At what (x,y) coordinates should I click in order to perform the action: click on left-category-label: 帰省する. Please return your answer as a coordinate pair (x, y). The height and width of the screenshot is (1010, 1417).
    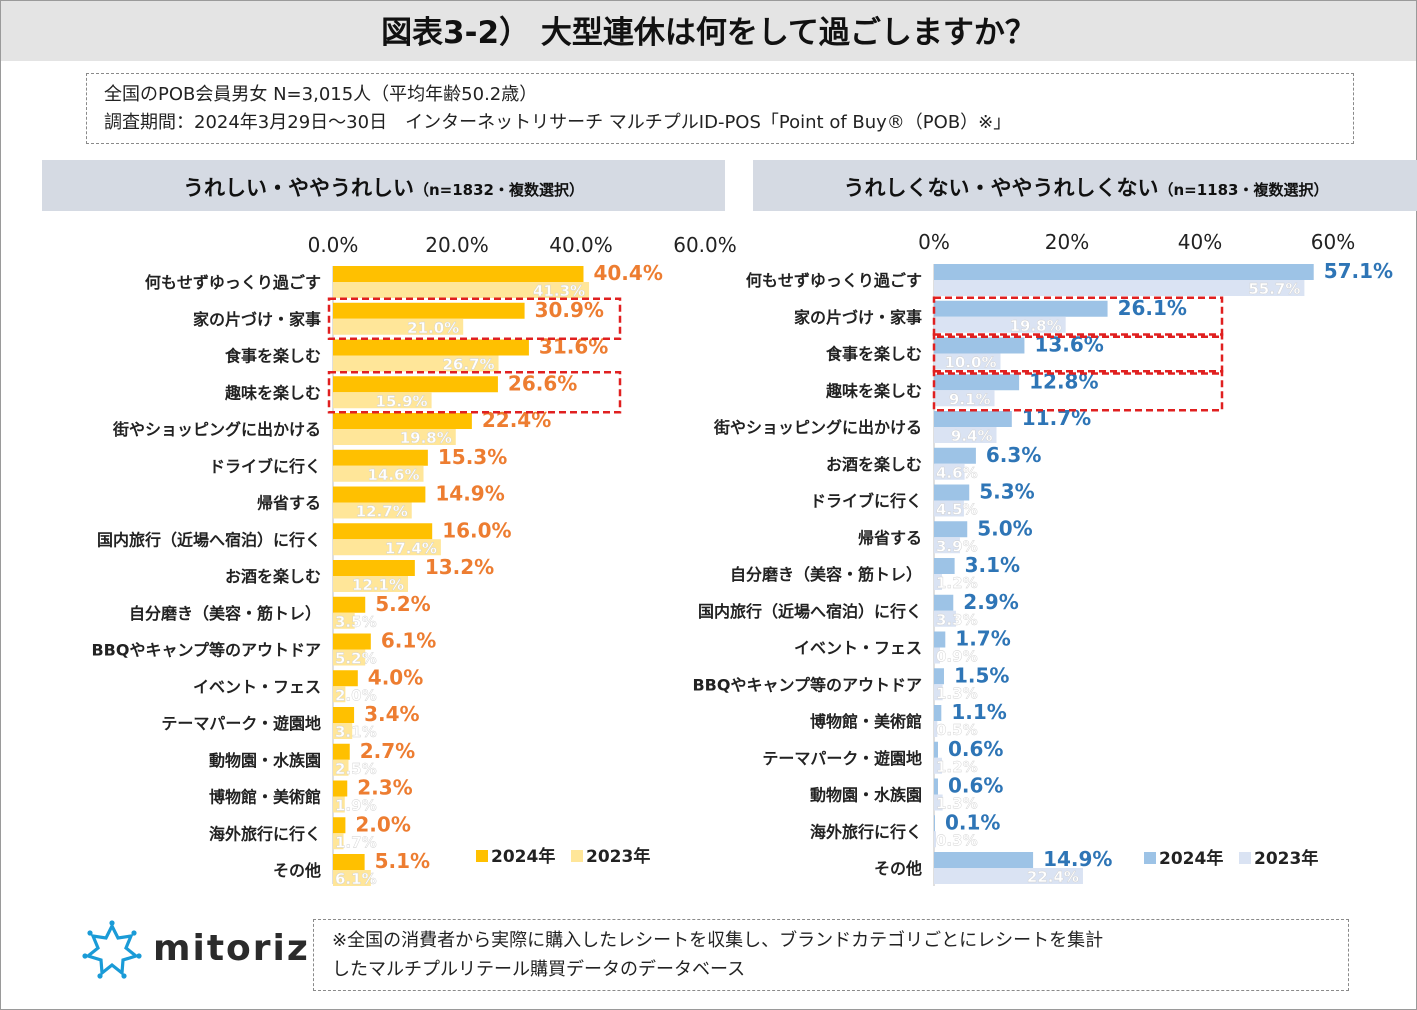
    Looking at the image, I should click on (289, 503).